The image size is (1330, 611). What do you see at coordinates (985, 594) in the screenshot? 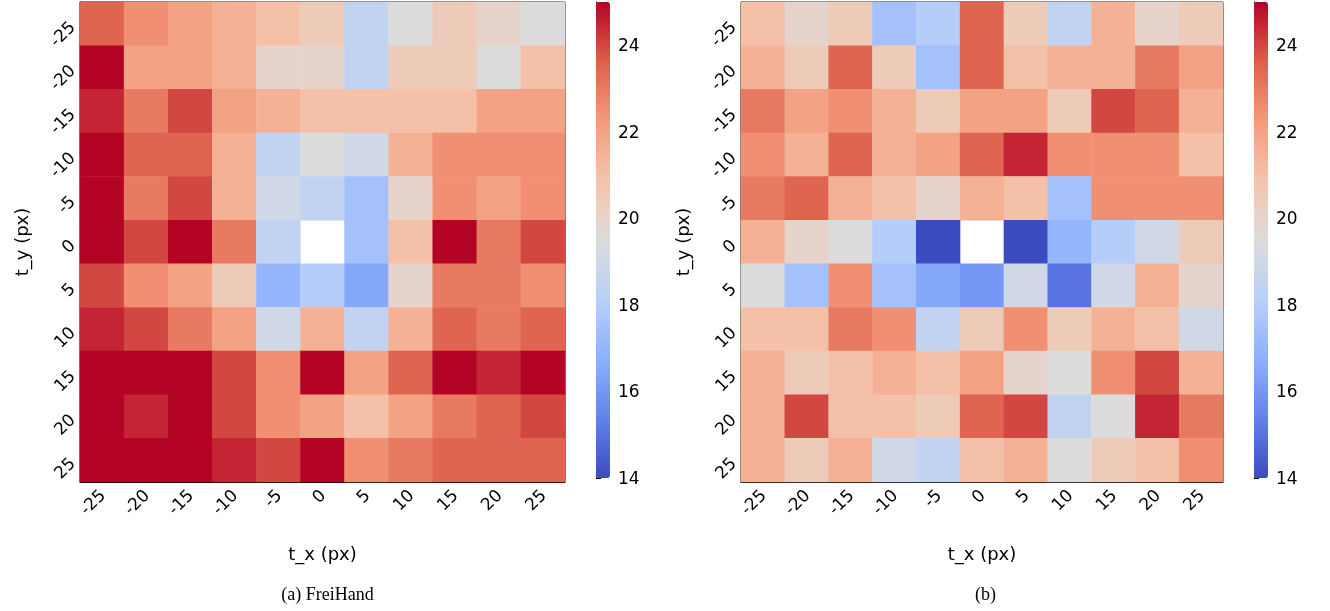
I see `text: (b)` at bounding box center [985, 594].